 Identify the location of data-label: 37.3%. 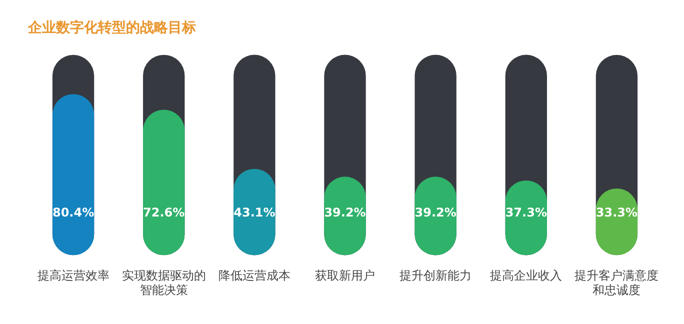
(526, 212).